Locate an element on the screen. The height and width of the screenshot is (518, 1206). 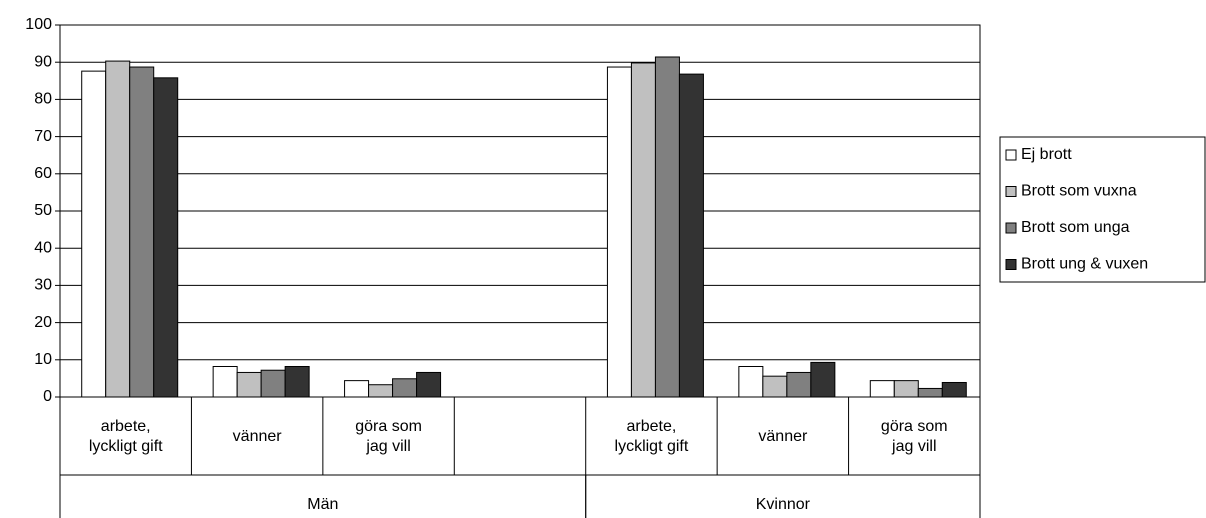
group-label: Kvinnor is located at coordinates (783, 504).